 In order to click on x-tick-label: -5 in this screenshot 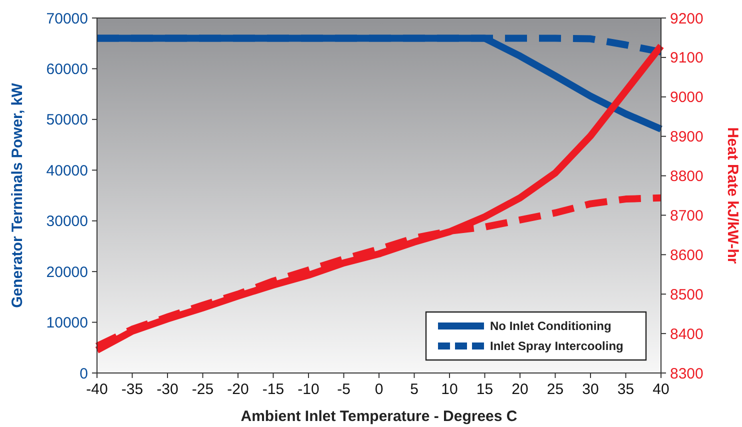, I will do `click(343, 389)`.